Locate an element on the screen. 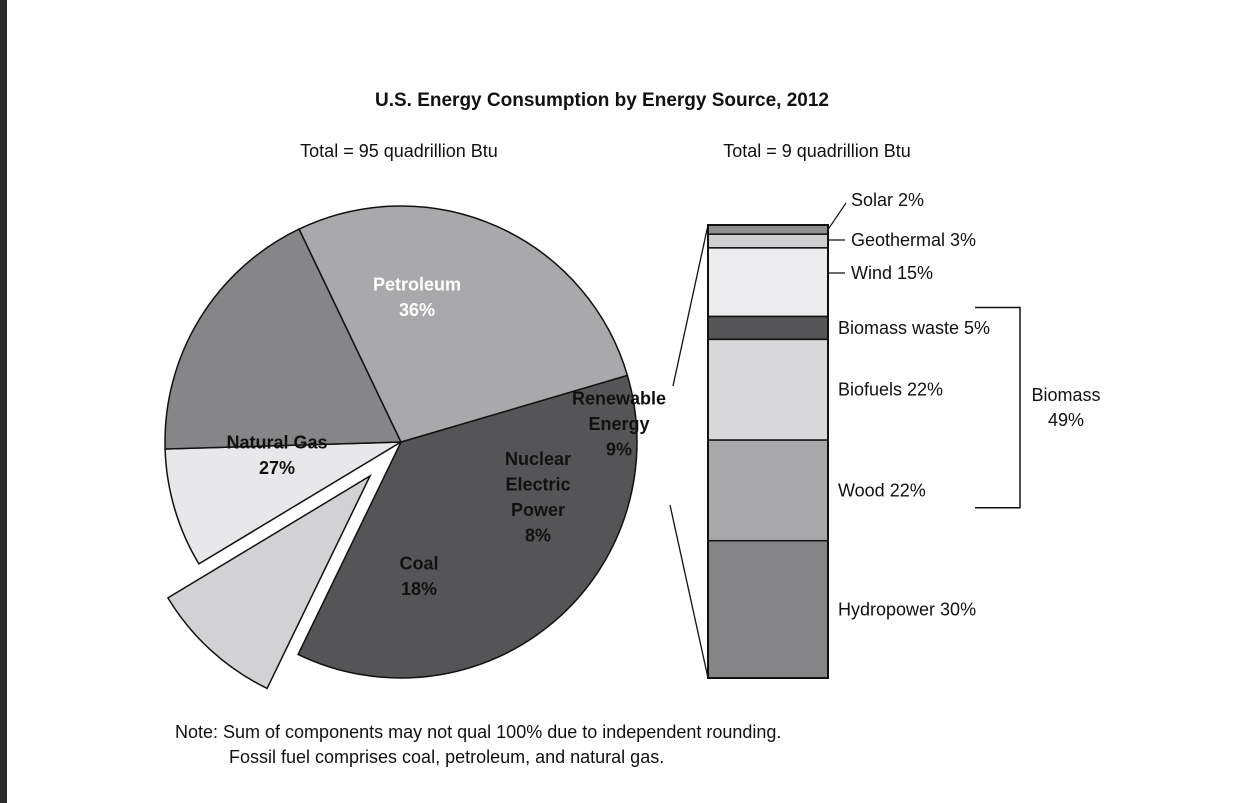 This screenshot has width=1247, height=803. bar-label-wood: Wood 22% is located at coordinates (882, 490).